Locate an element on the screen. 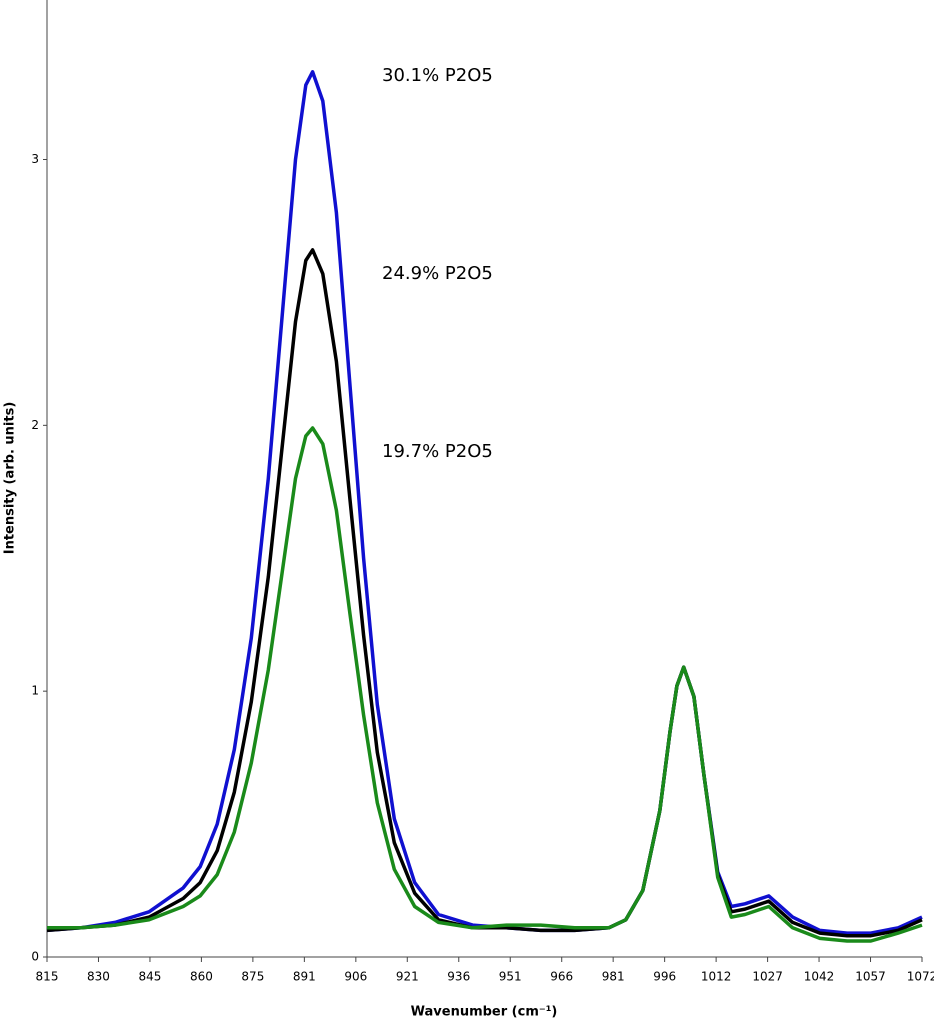 The height and width of the screenshot is (1024, 934). y-tick-label: 0 is located at coordinates (35, 957).